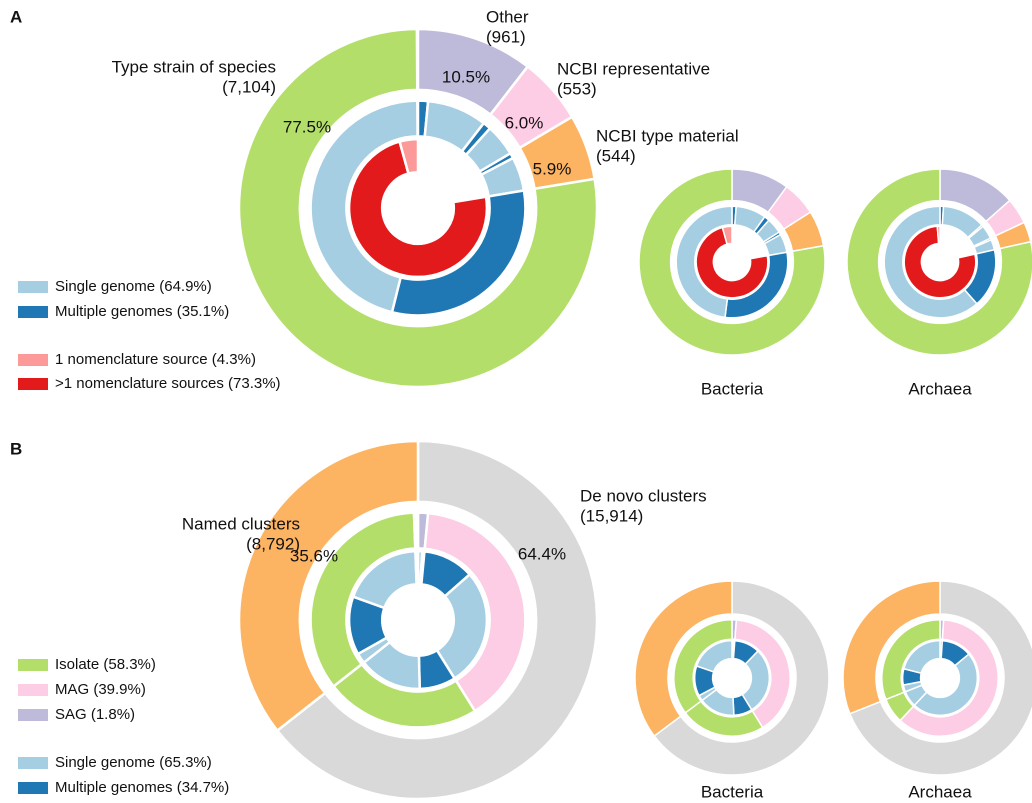 The width and height of the screenshot is (1032, 803). What do you see at coordinates (507, 16) in the screenshot?
I see `category-label: Other` at bounding box center [507, 16].